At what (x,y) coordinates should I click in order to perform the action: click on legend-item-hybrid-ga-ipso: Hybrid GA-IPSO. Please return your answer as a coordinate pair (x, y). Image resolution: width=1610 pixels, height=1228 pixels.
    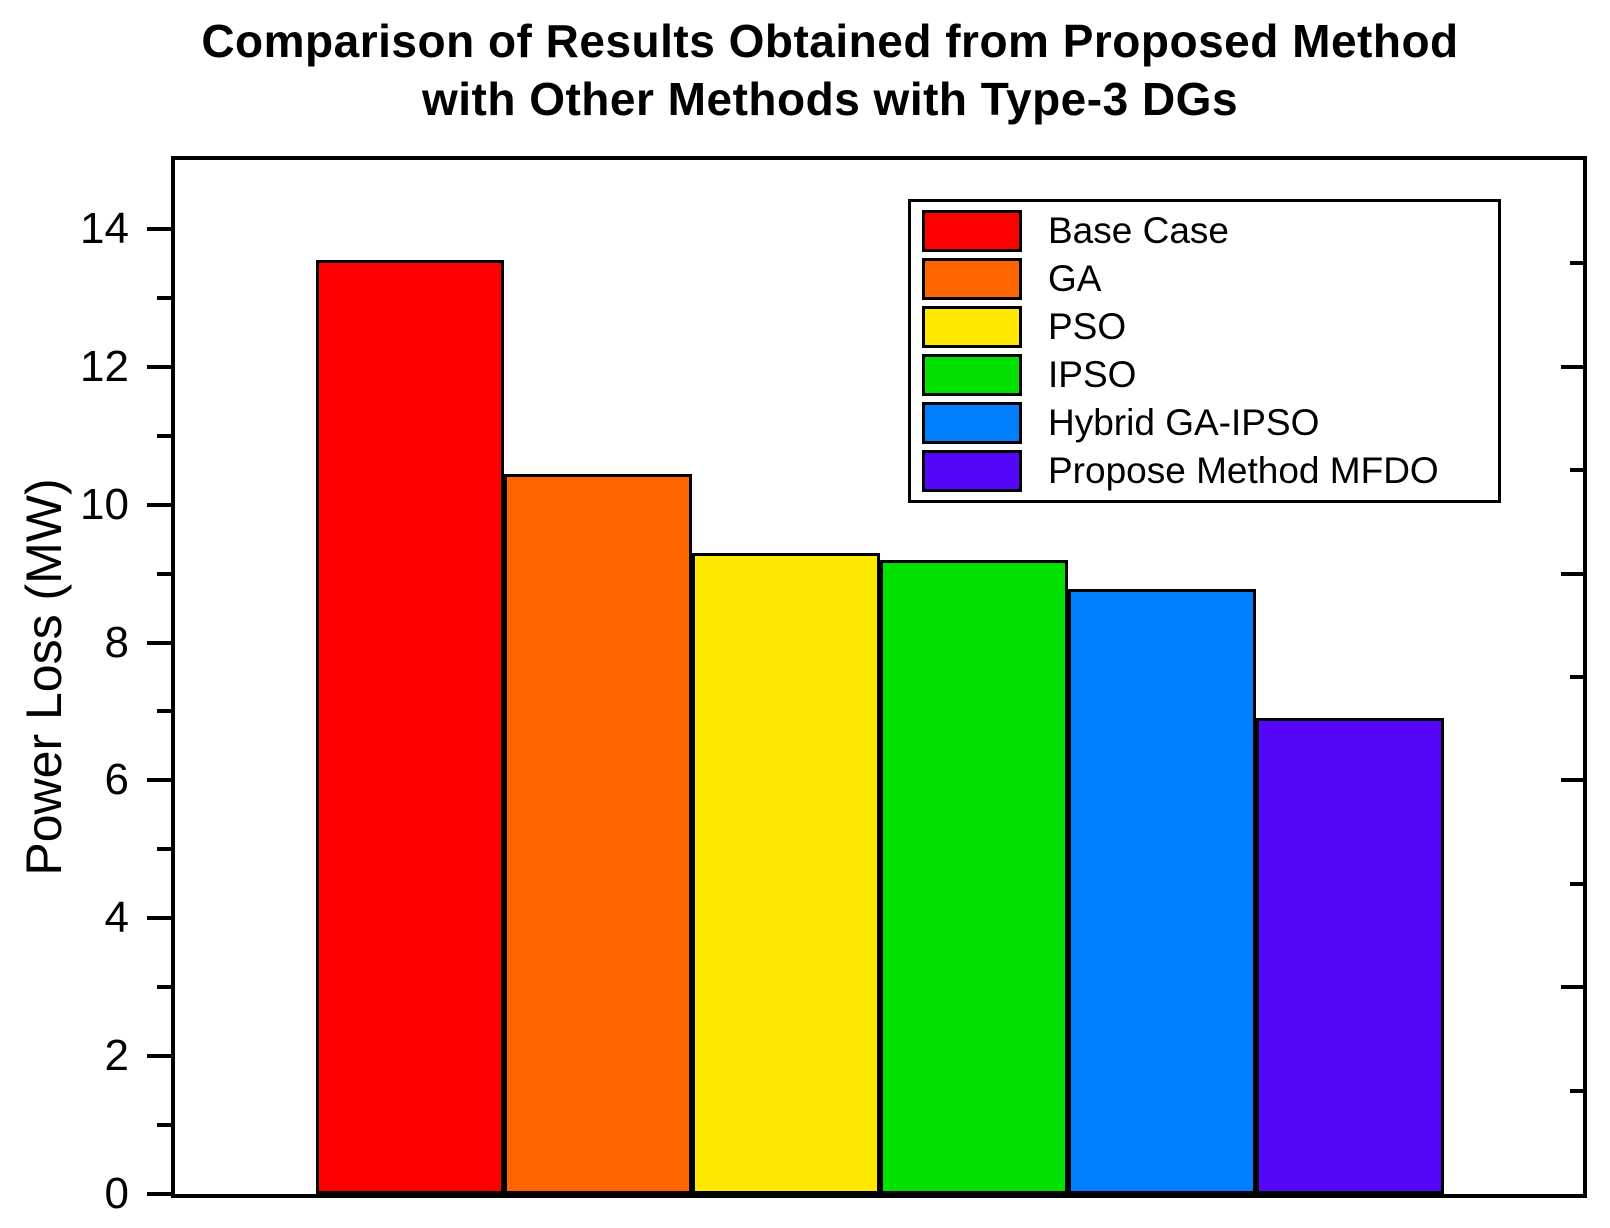
    Looking at the image, I should click on (1210, 423).